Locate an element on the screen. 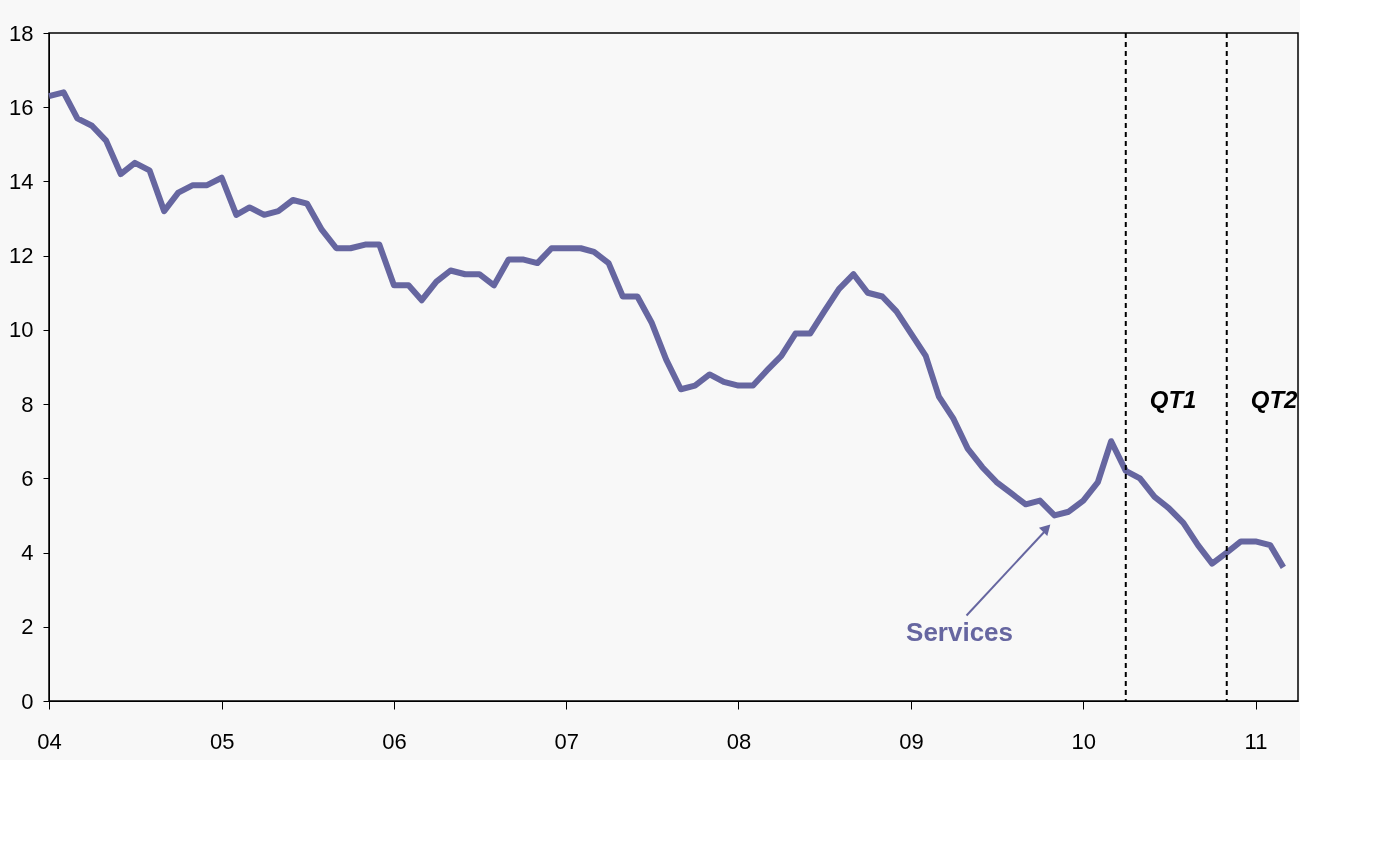  y-tick-label: 16 is located at coordinates (21, 107).